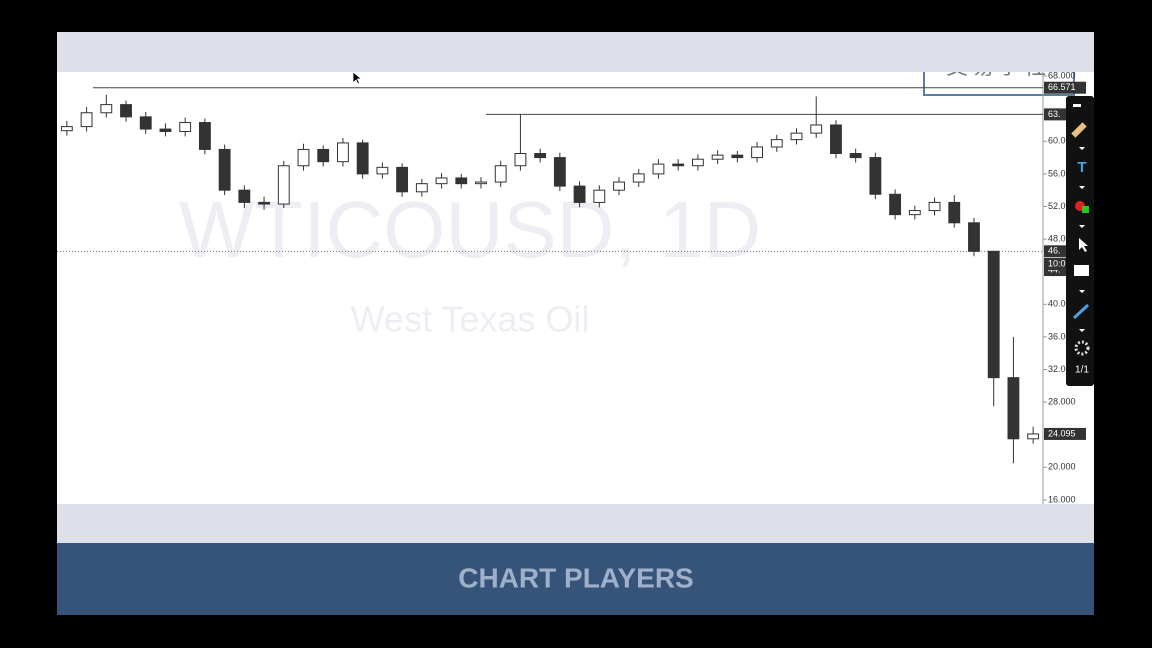 This screenshot has width=1152, height=648. What do you see at coordinates (1079, 130) in the screenshot?
I see `tool-pencil` at bounding box center [1079, 130].